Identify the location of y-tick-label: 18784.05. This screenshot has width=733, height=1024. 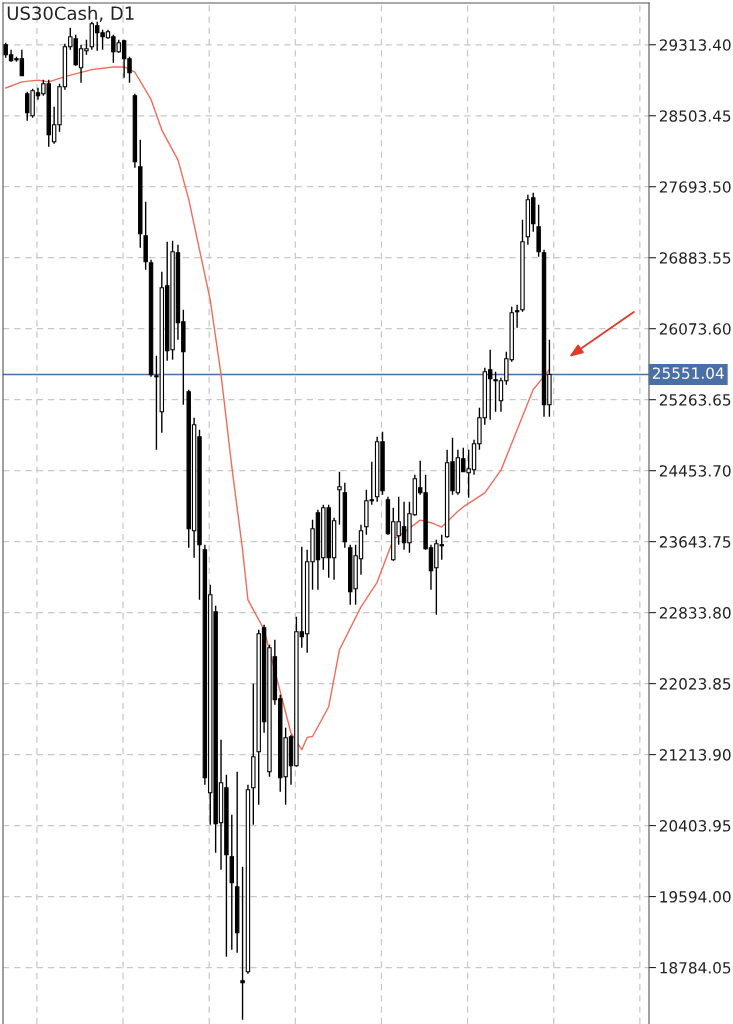
(695, 968).